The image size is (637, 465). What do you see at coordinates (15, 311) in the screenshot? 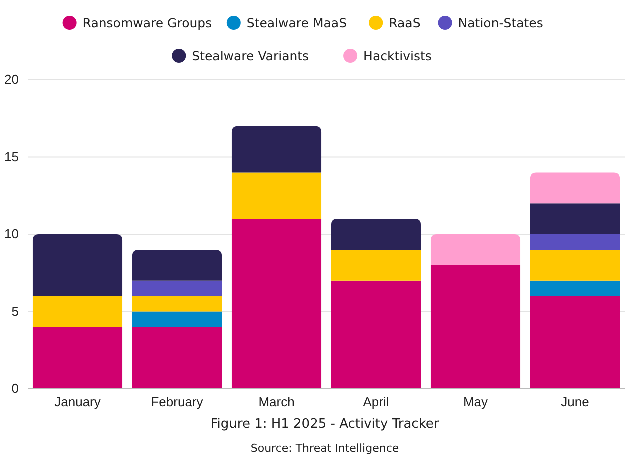
I see `y-tick-label: 5` at bounding box center [15, 311].